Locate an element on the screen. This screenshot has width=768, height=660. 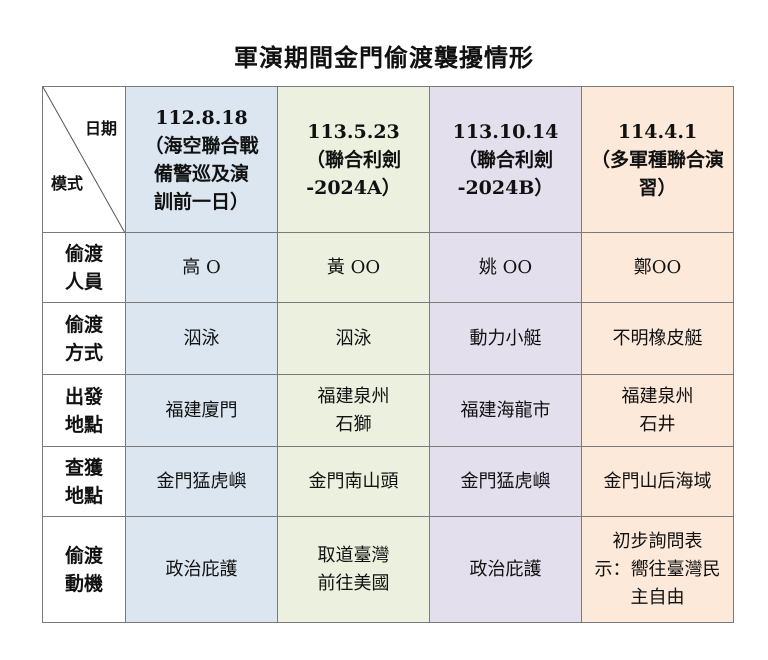
table-row: 偷渡 人員 高 O 黃 OO 姚 OO 鄭OO is located at coordinates (388, 267).